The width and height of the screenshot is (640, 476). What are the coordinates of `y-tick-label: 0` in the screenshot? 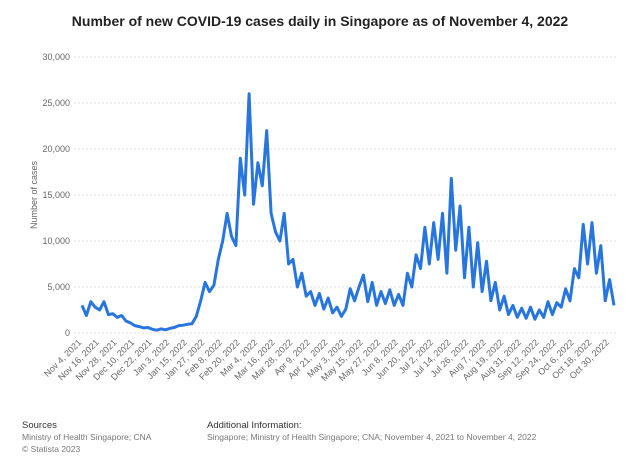 It's located at (67, 333).